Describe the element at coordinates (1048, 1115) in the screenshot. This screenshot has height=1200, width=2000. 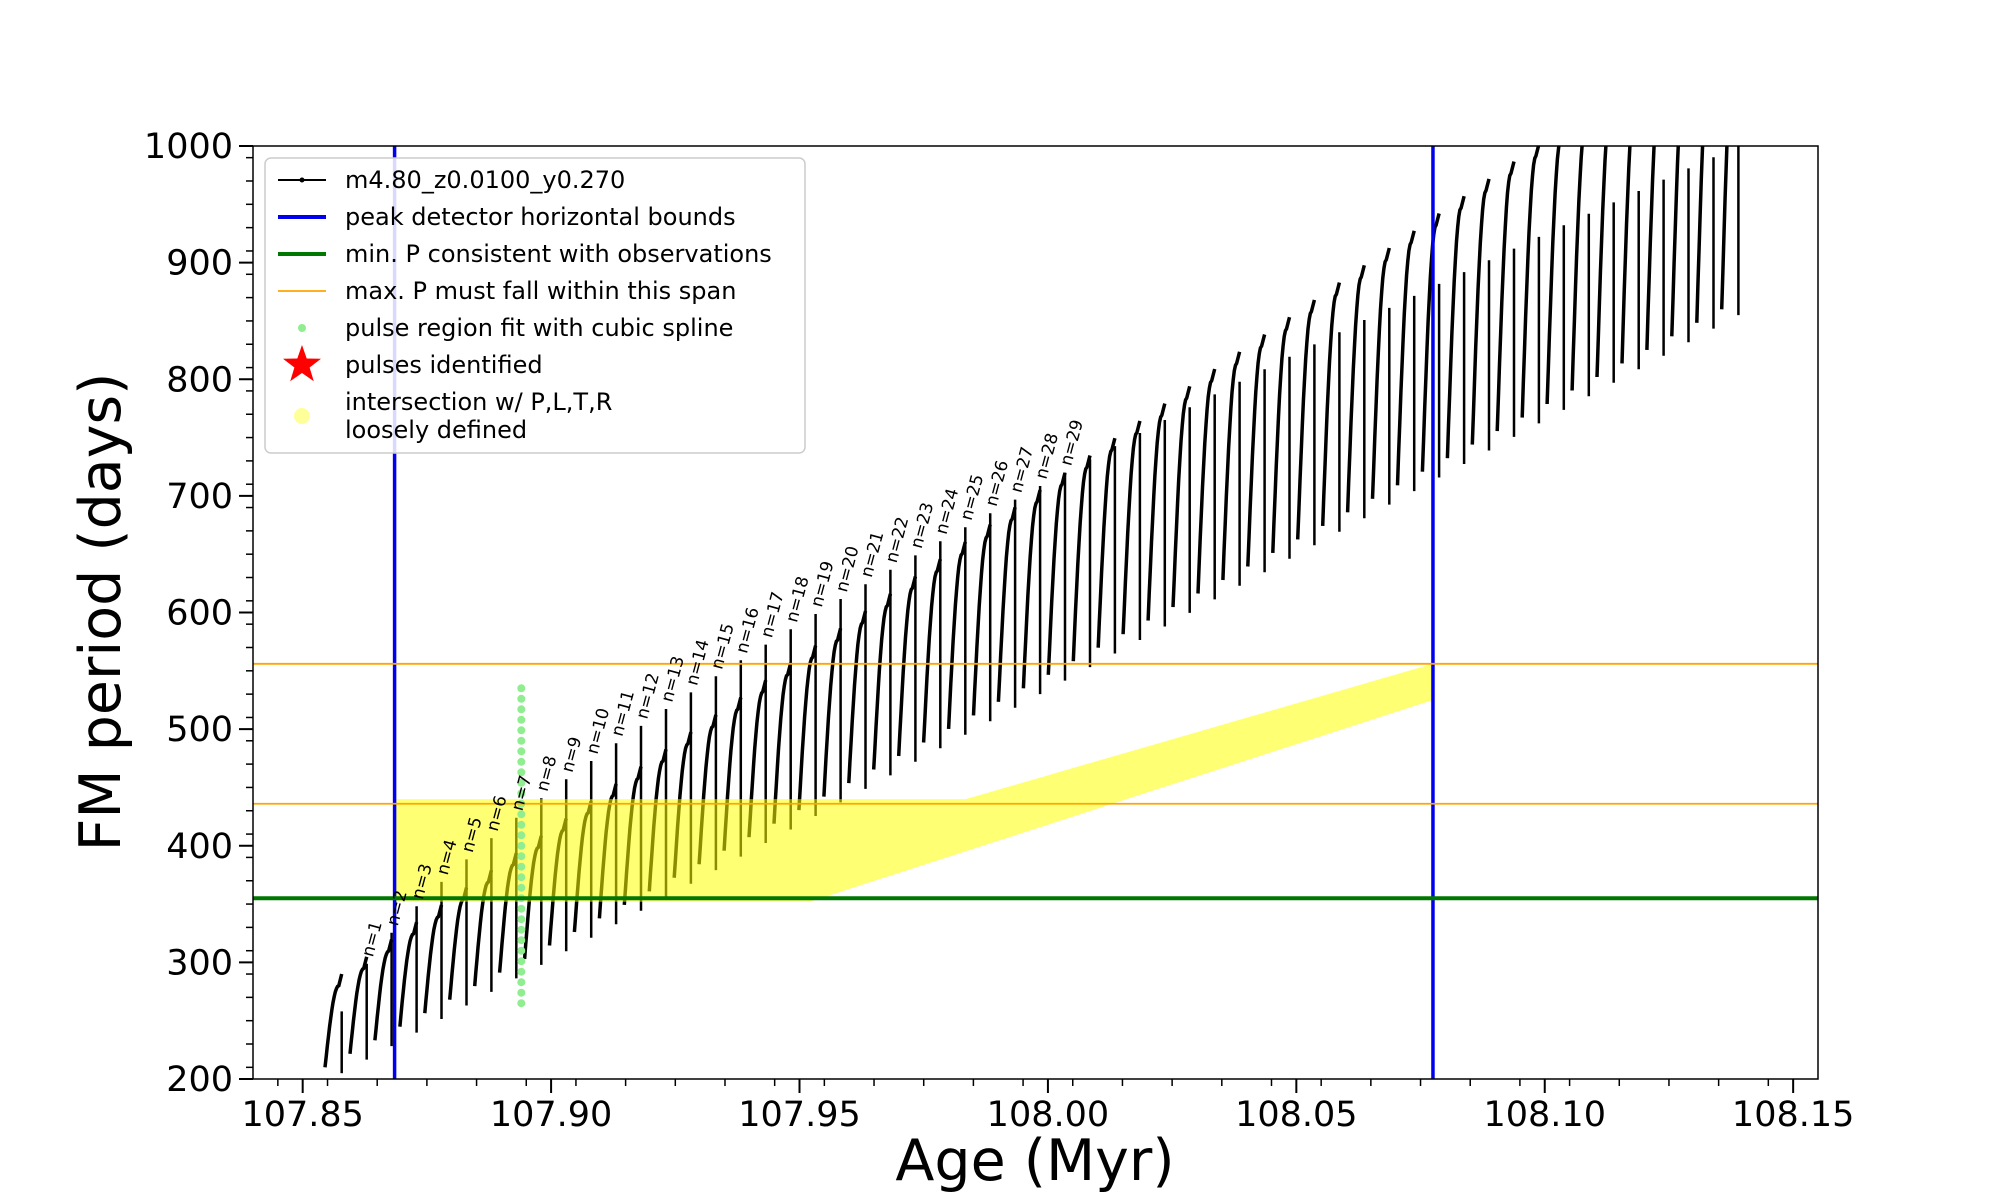
I see `x-tick-label: 108.00` at that location.